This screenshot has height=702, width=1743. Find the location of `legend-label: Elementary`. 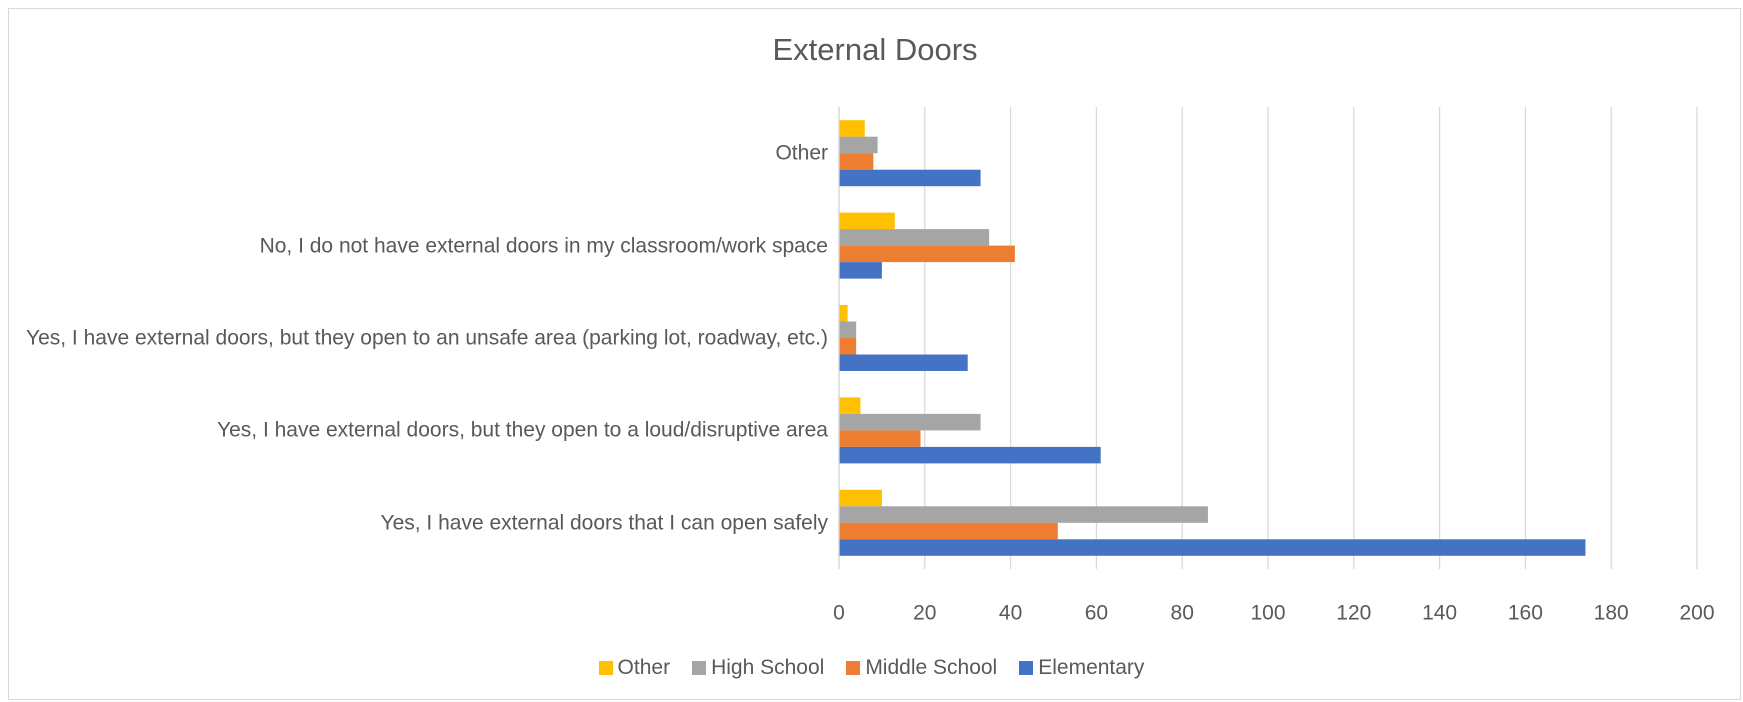

legend-label: Elementary is located at coordinates (1091, 667).